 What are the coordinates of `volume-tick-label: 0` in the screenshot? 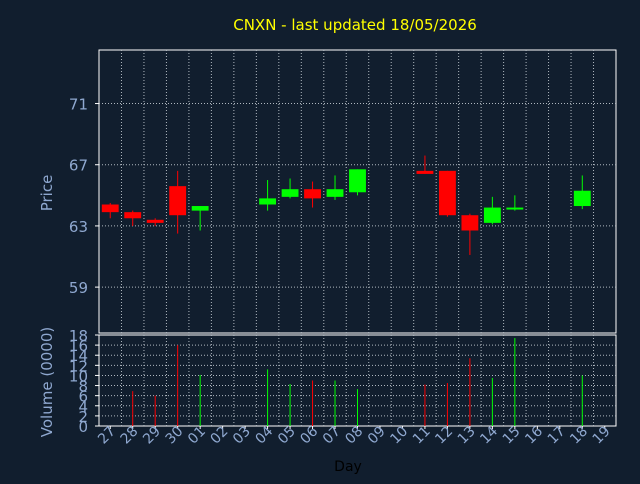 It's located at (83, 427).